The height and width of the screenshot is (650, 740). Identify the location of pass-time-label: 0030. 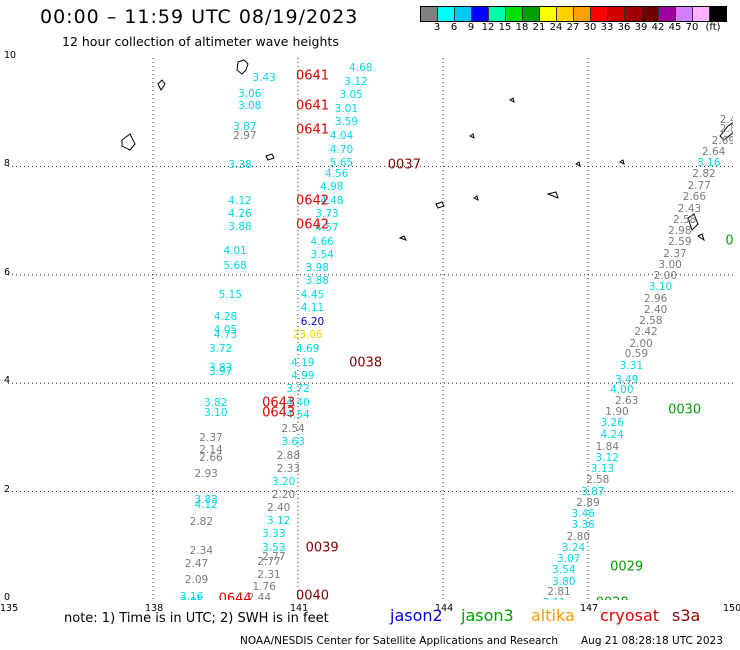
(685, 410).